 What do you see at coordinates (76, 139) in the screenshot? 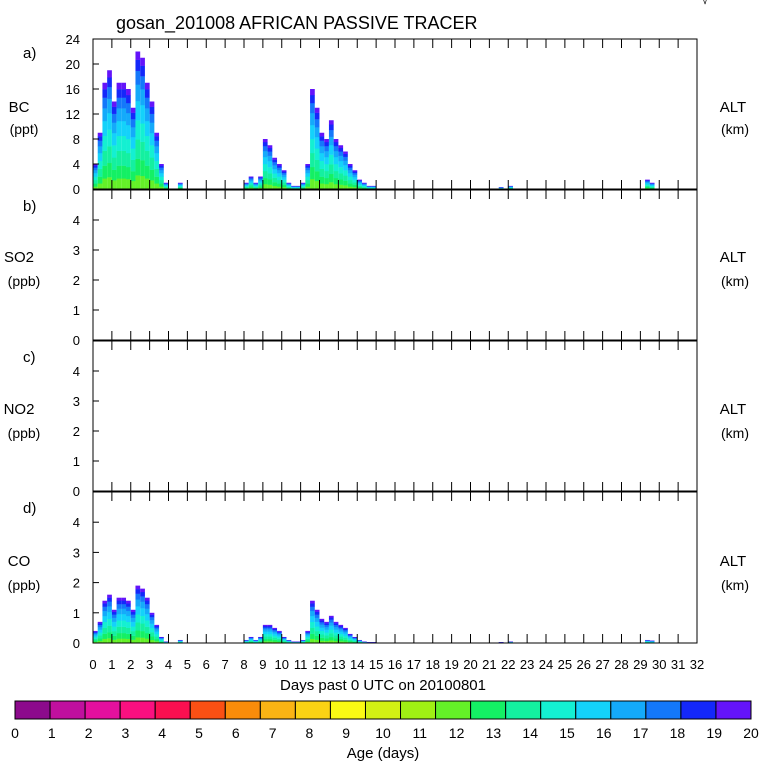
I see `y-tick-label: 8` at bounding box center [76, 139].